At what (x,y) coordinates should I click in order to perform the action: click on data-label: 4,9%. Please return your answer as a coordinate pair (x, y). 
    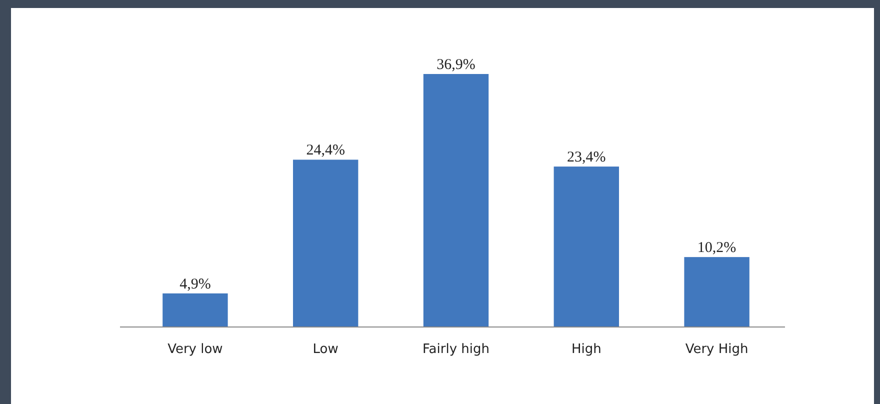
    Looking at the image, I should click on (195, 284).